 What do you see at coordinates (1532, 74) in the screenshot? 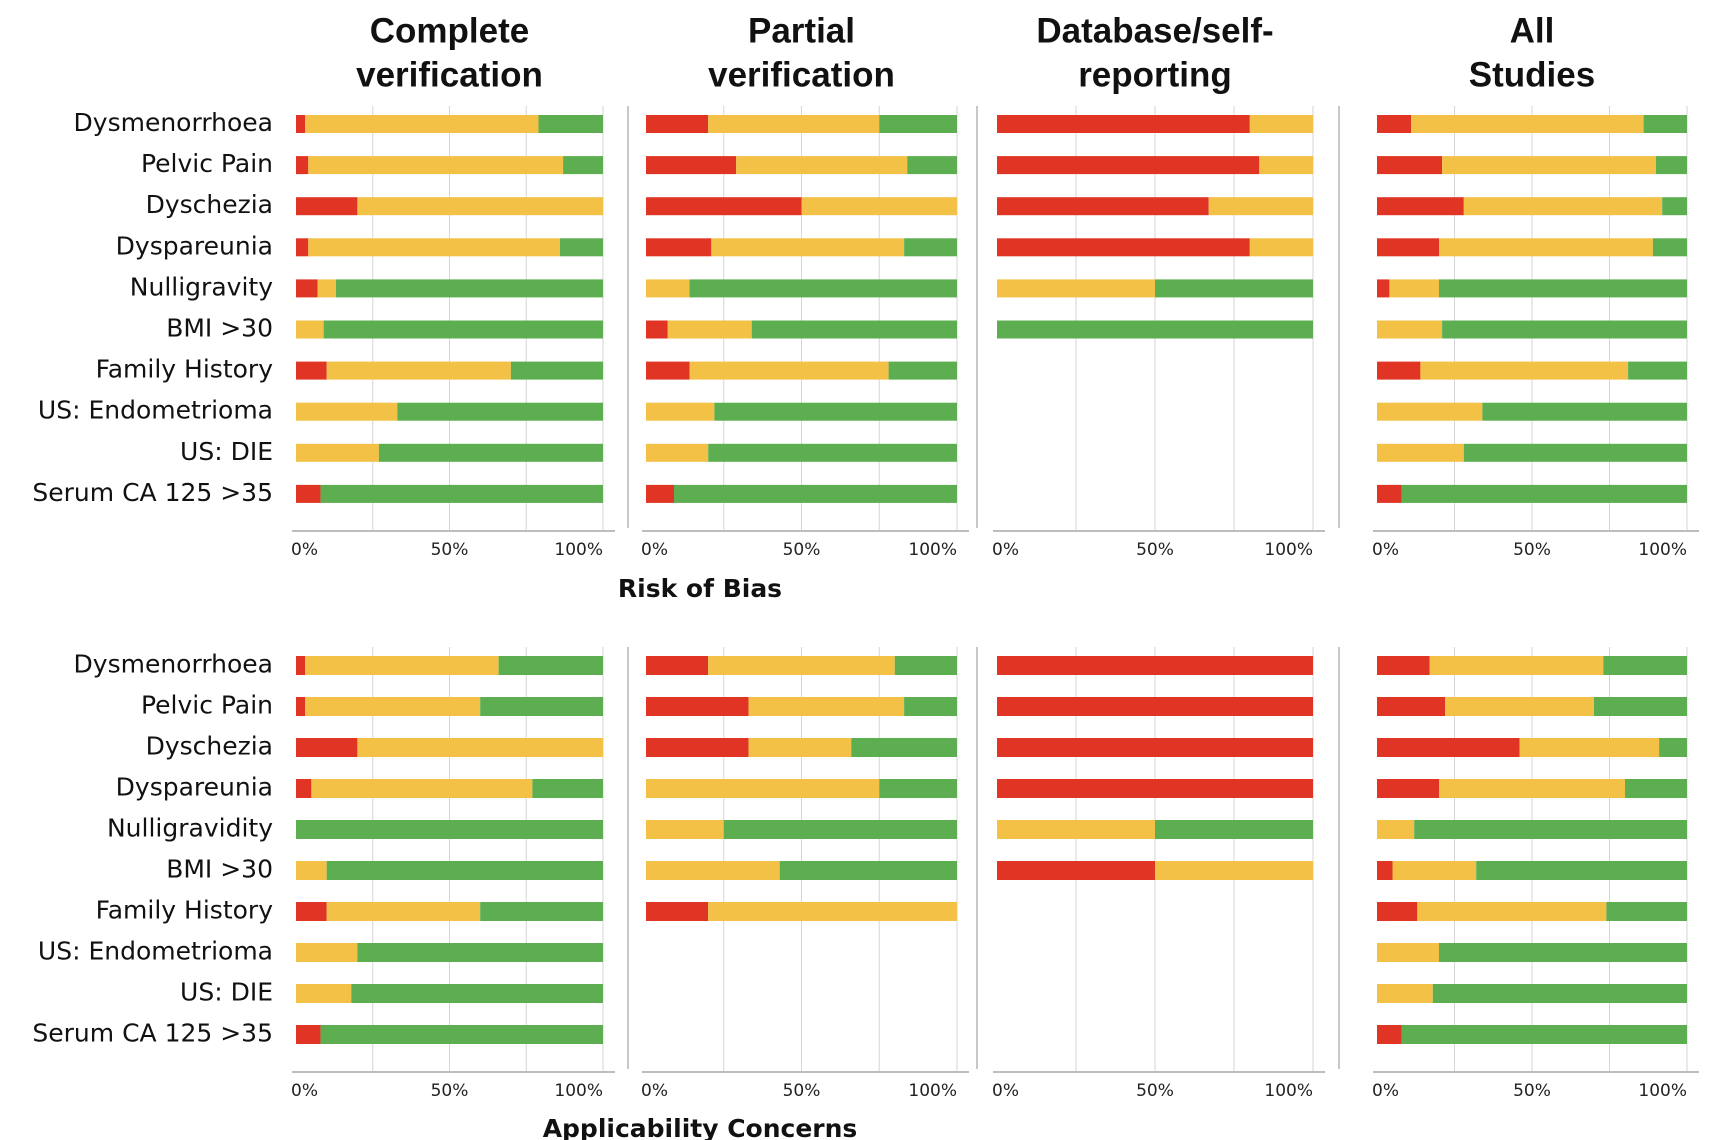
I see `column-title: Studies` at bounding box center [1532, 74].